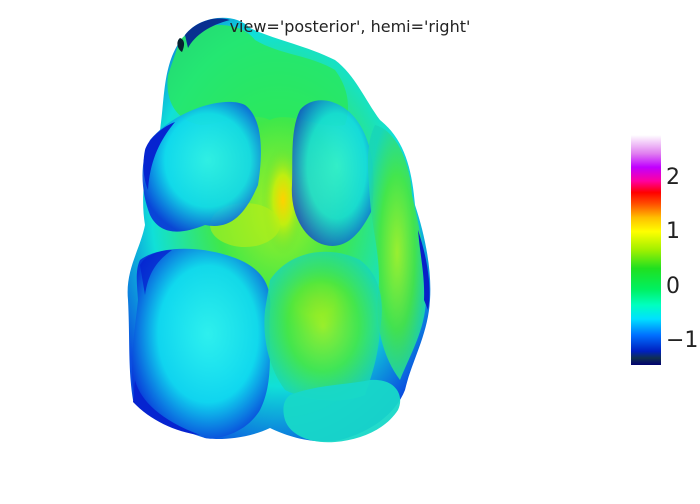  What do you see at coordinates (673, 178) in the screenshot?
I see `colorbar-tick-label: 2` at bounding box center [673, 178].